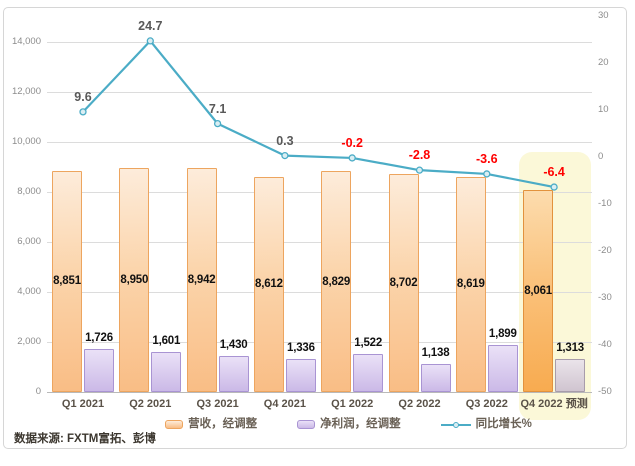 The height and width of the screenshot is (466, 635). I want to click on revenue-bar-label: 8,950, so click(134, 280).